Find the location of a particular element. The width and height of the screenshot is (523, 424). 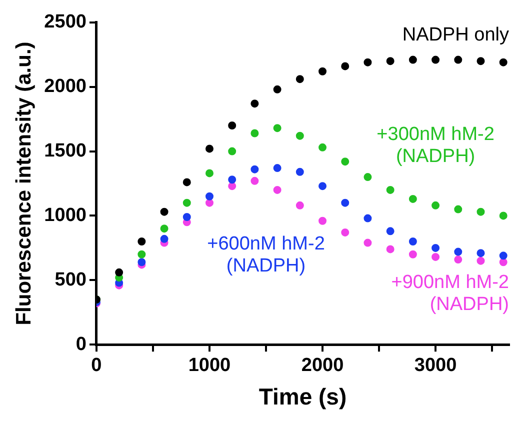

x-tick-label: 2000 is located at coordinates (322, 365).